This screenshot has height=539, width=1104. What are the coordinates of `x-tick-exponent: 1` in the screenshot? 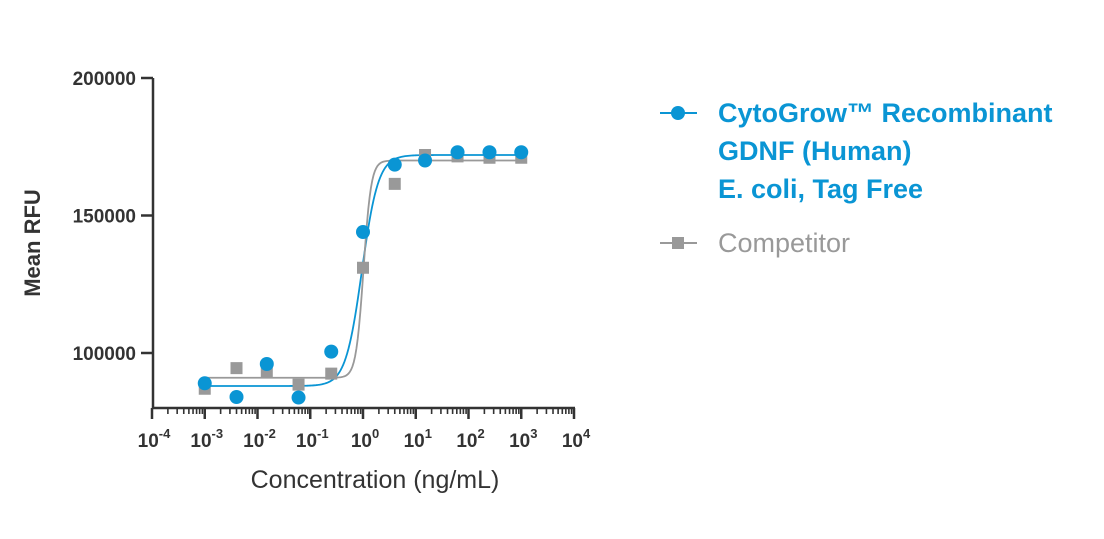 It's located at (428, 433).